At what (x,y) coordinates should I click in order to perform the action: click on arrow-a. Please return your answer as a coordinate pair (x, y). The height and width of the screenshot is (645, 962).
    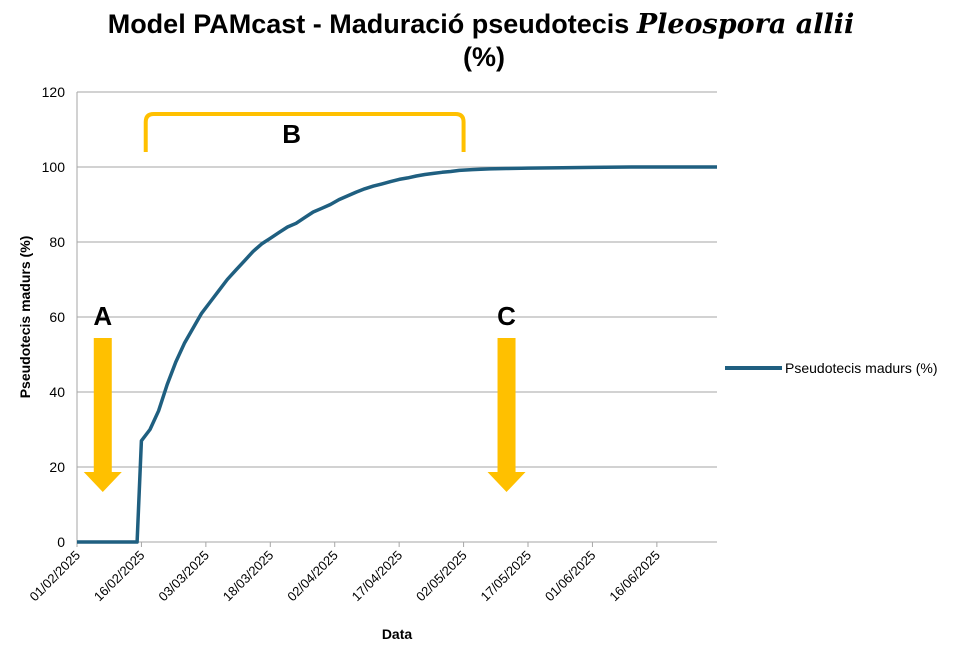
    Looking at the image, I should click on (102, 415).